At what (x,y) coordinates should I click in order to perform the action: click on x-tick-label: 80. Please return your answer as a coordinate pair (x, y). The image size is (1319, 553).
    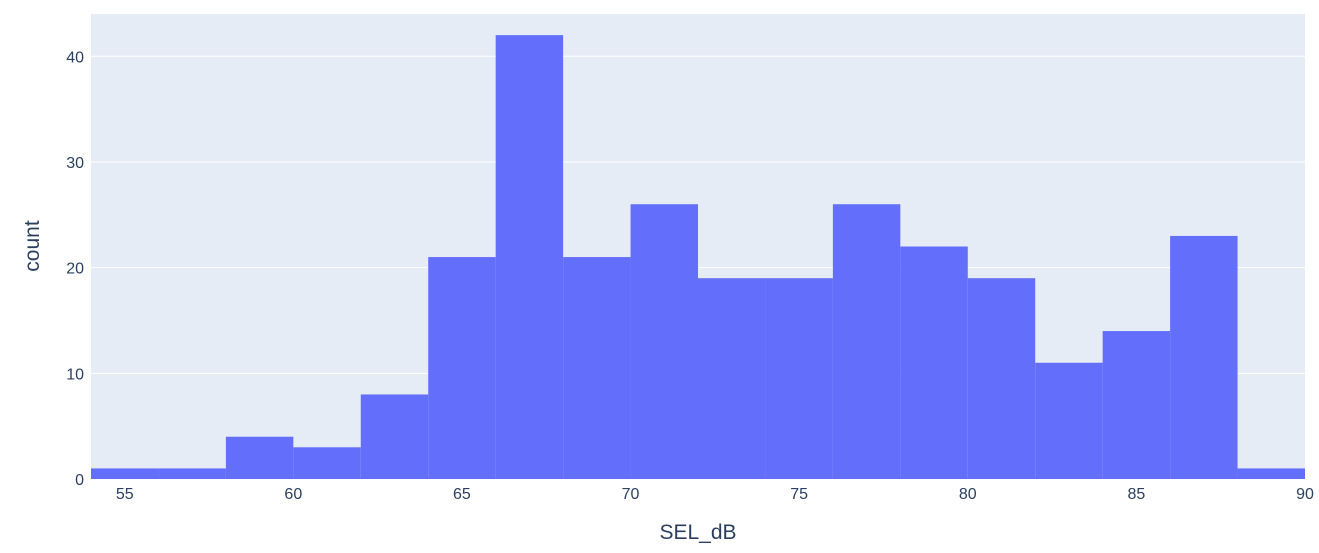
    Looking at the image, I should click on (968, 494).